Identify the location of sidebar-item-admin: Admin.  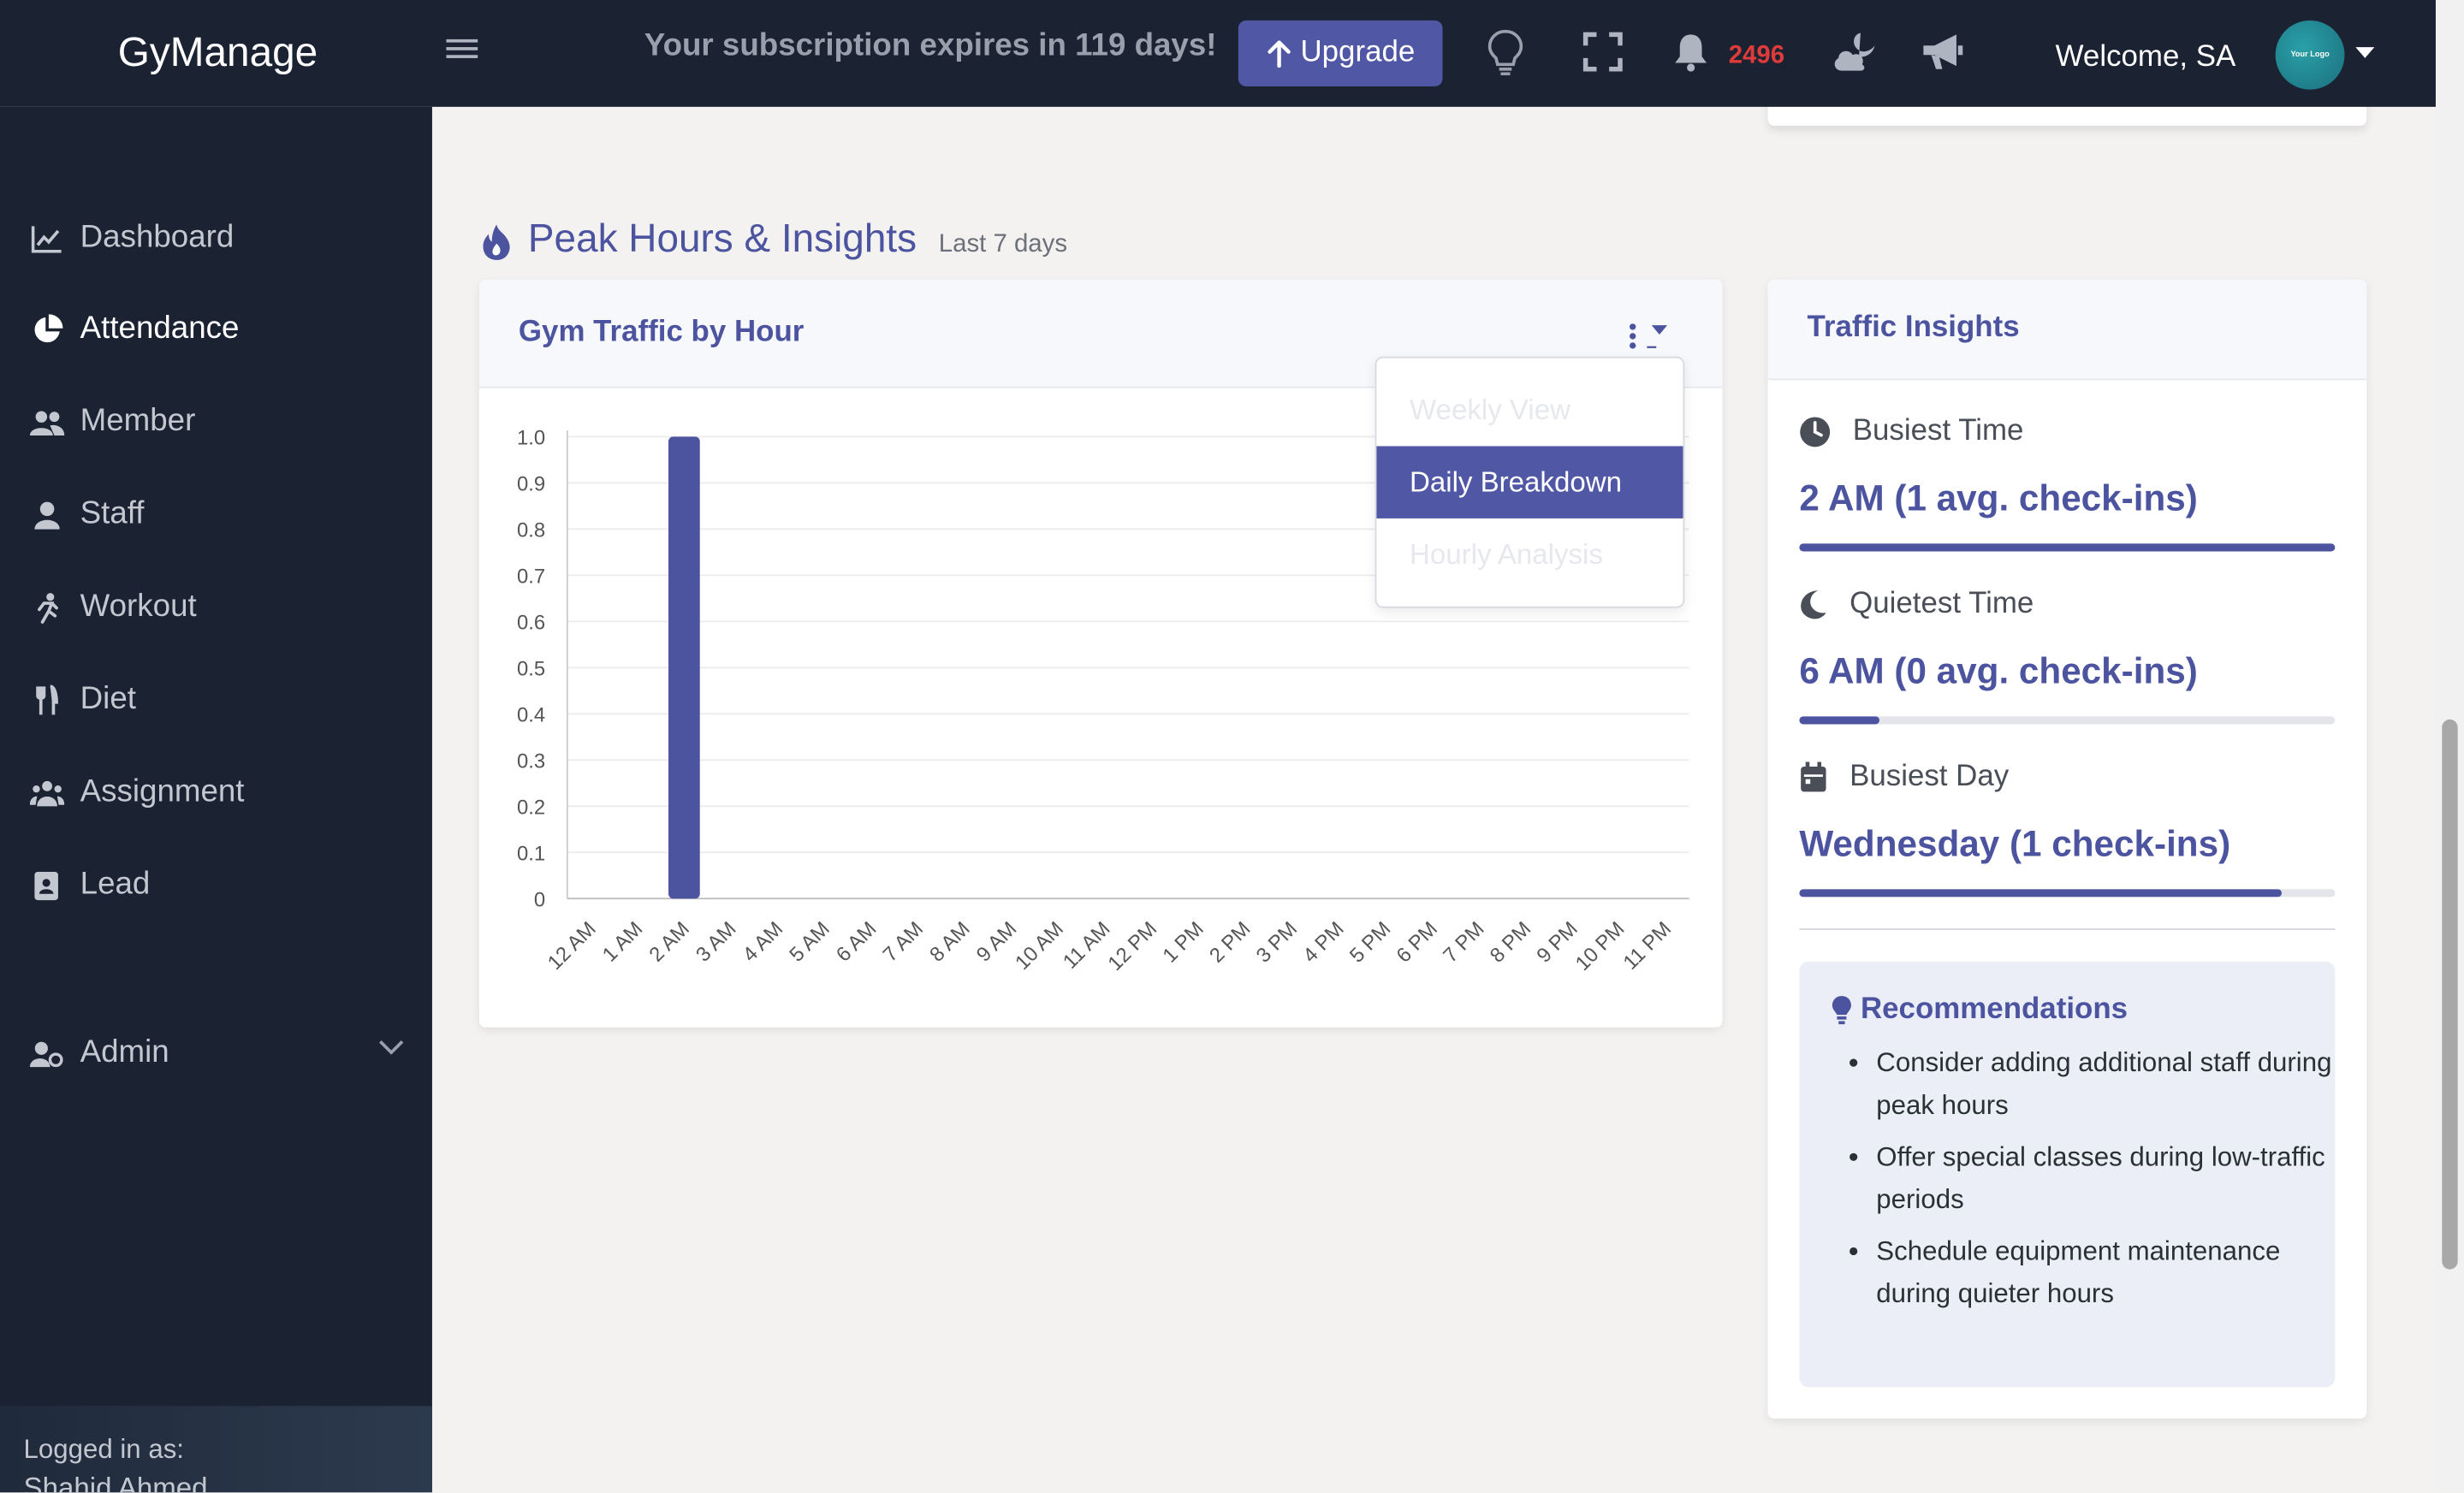
(99, 1053).